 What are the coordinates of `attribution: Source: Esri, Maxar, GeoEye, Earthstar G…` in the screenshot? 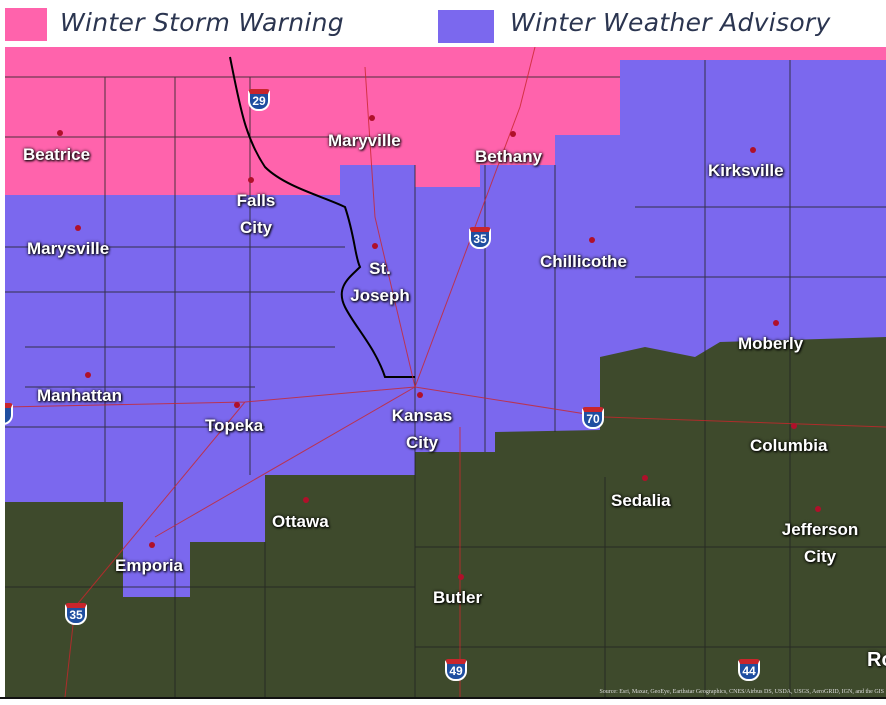 It's located at (741, 692).